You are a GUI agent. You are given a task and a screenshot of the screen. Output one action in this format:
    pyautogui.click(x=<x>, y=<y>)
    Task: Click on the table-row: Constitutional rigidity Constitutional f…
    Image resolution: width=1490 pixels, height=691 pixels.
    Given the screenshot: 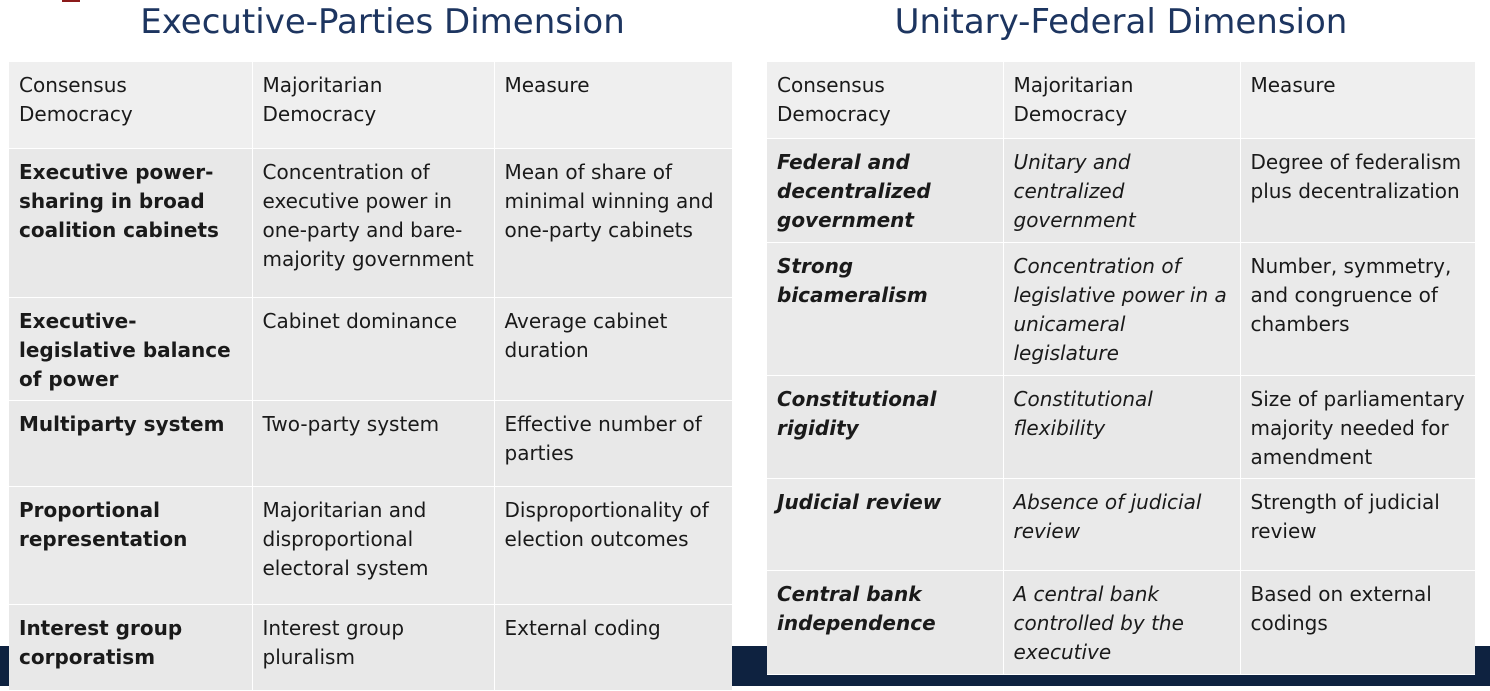 What is the action you would take?
    pyautogui.click(x=1121, y=427)
    